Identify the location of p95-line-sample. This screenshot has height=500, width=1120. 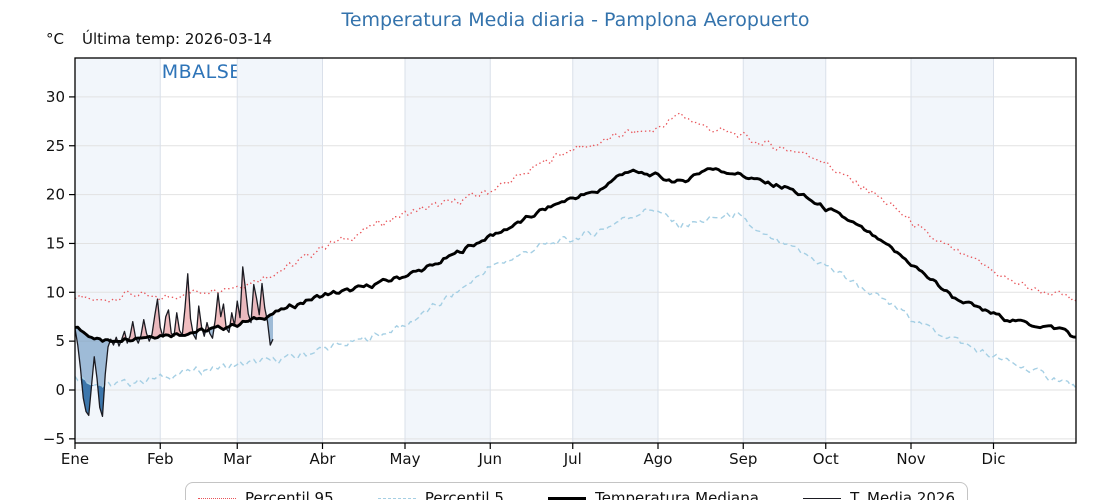
(217, 498).